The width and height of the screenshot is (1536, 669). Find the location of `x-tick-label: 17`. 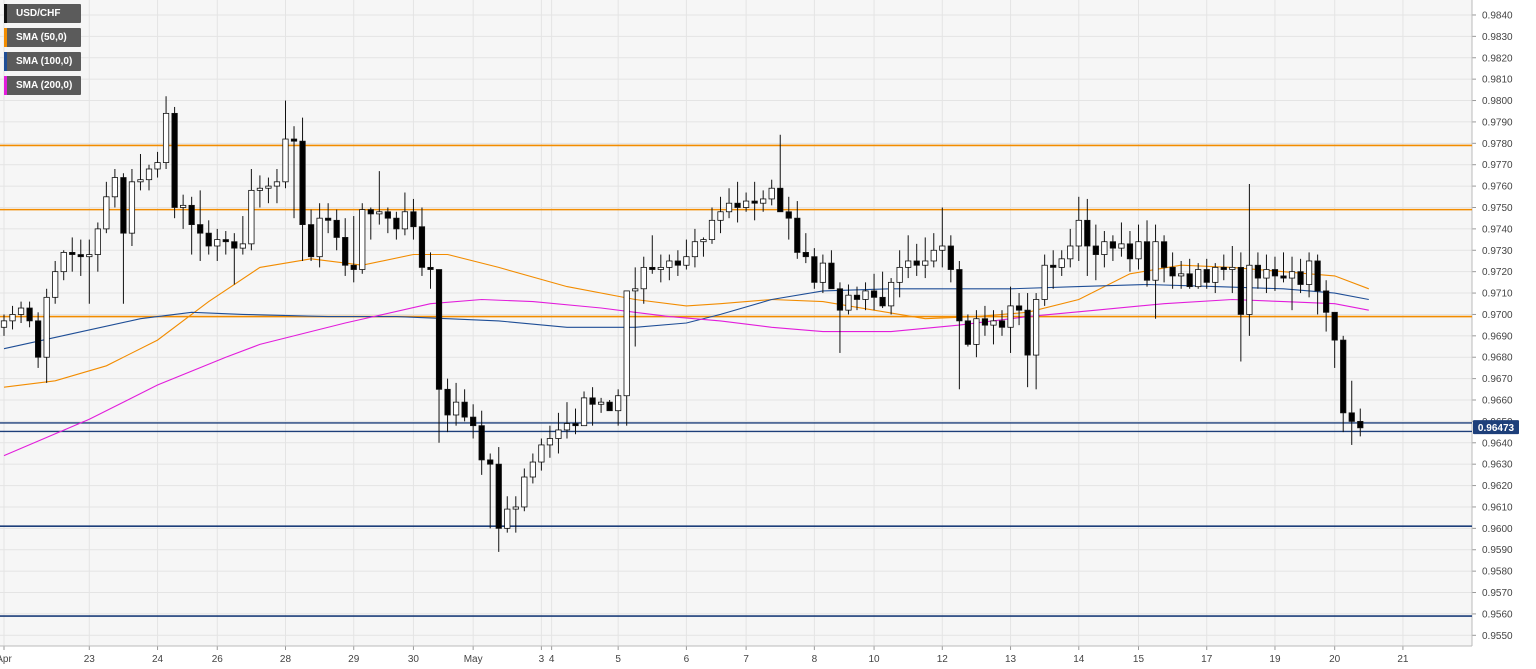

x-tick-label: 17 is located at coordinates (1207, 659).